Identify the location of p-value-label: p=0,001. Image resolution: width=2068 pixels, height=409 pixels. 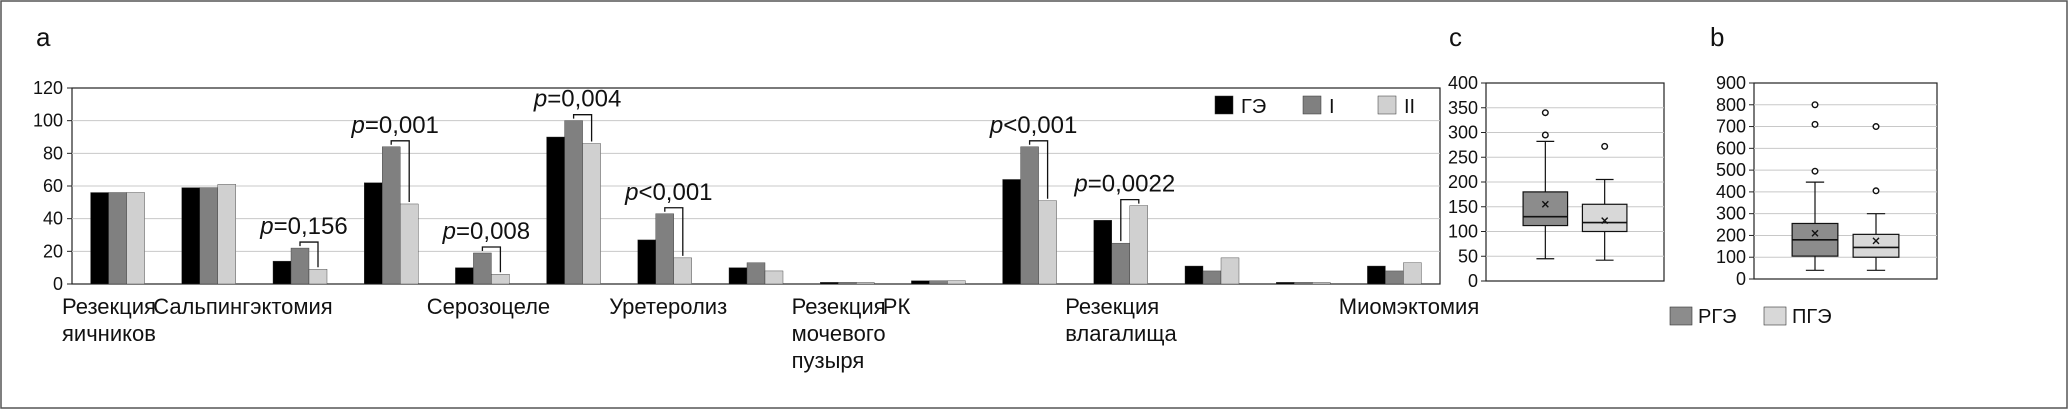
(394, 125).